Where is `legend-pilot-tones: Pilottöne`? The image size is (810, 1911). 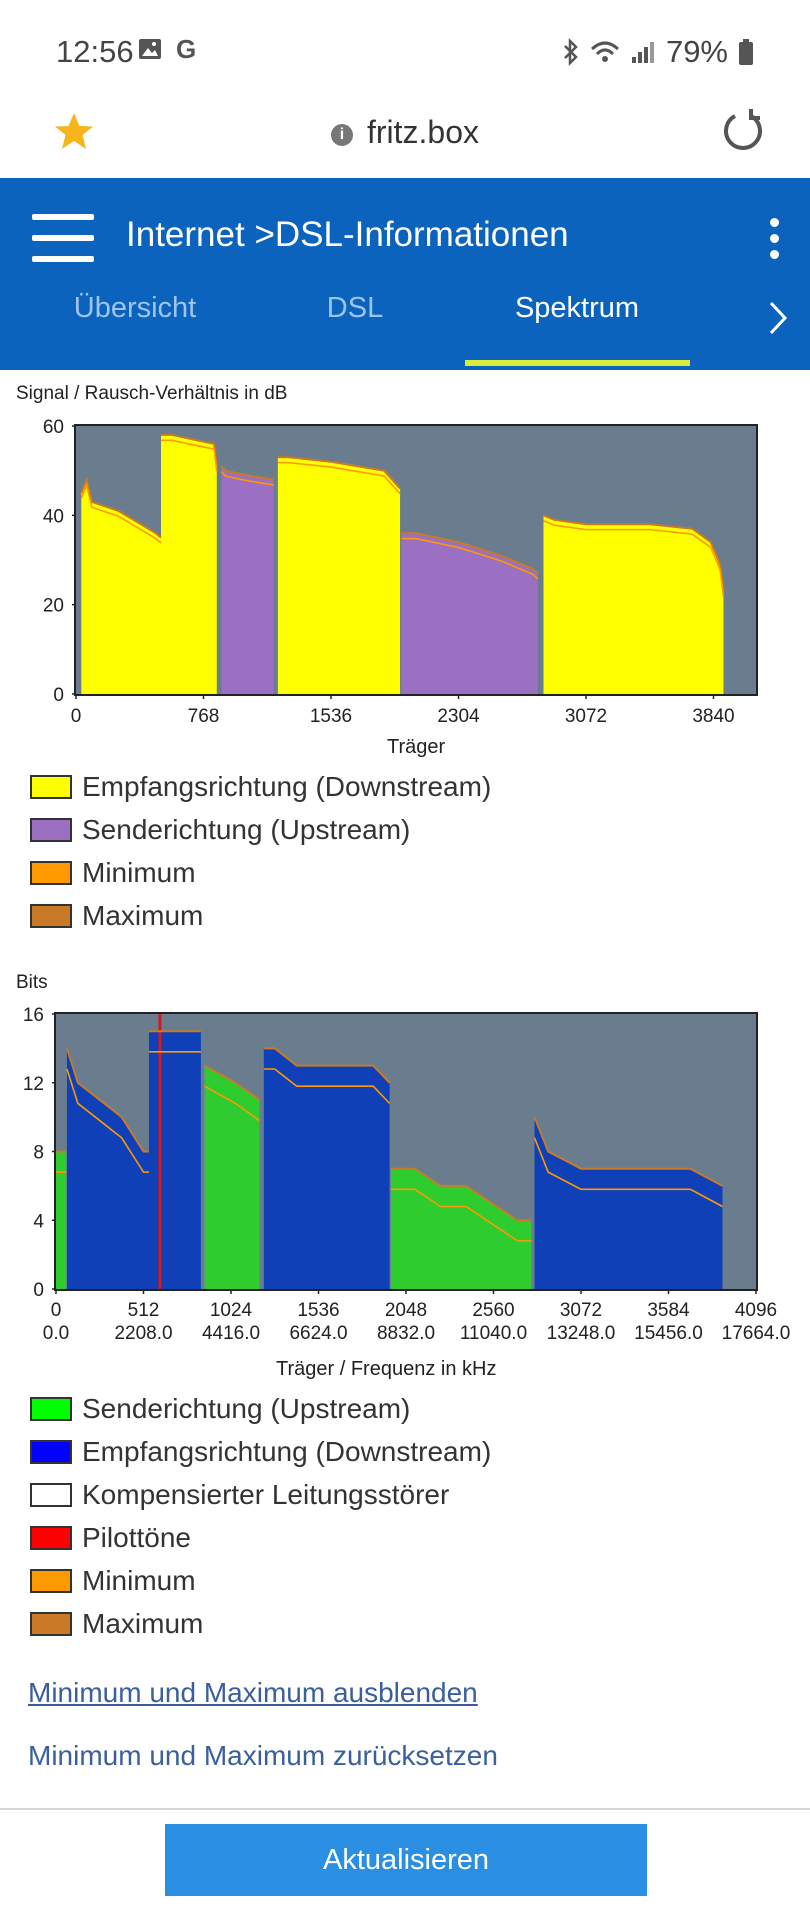
legend-pilot-tones: Pilottöne is located at coordinates (260, 1537).